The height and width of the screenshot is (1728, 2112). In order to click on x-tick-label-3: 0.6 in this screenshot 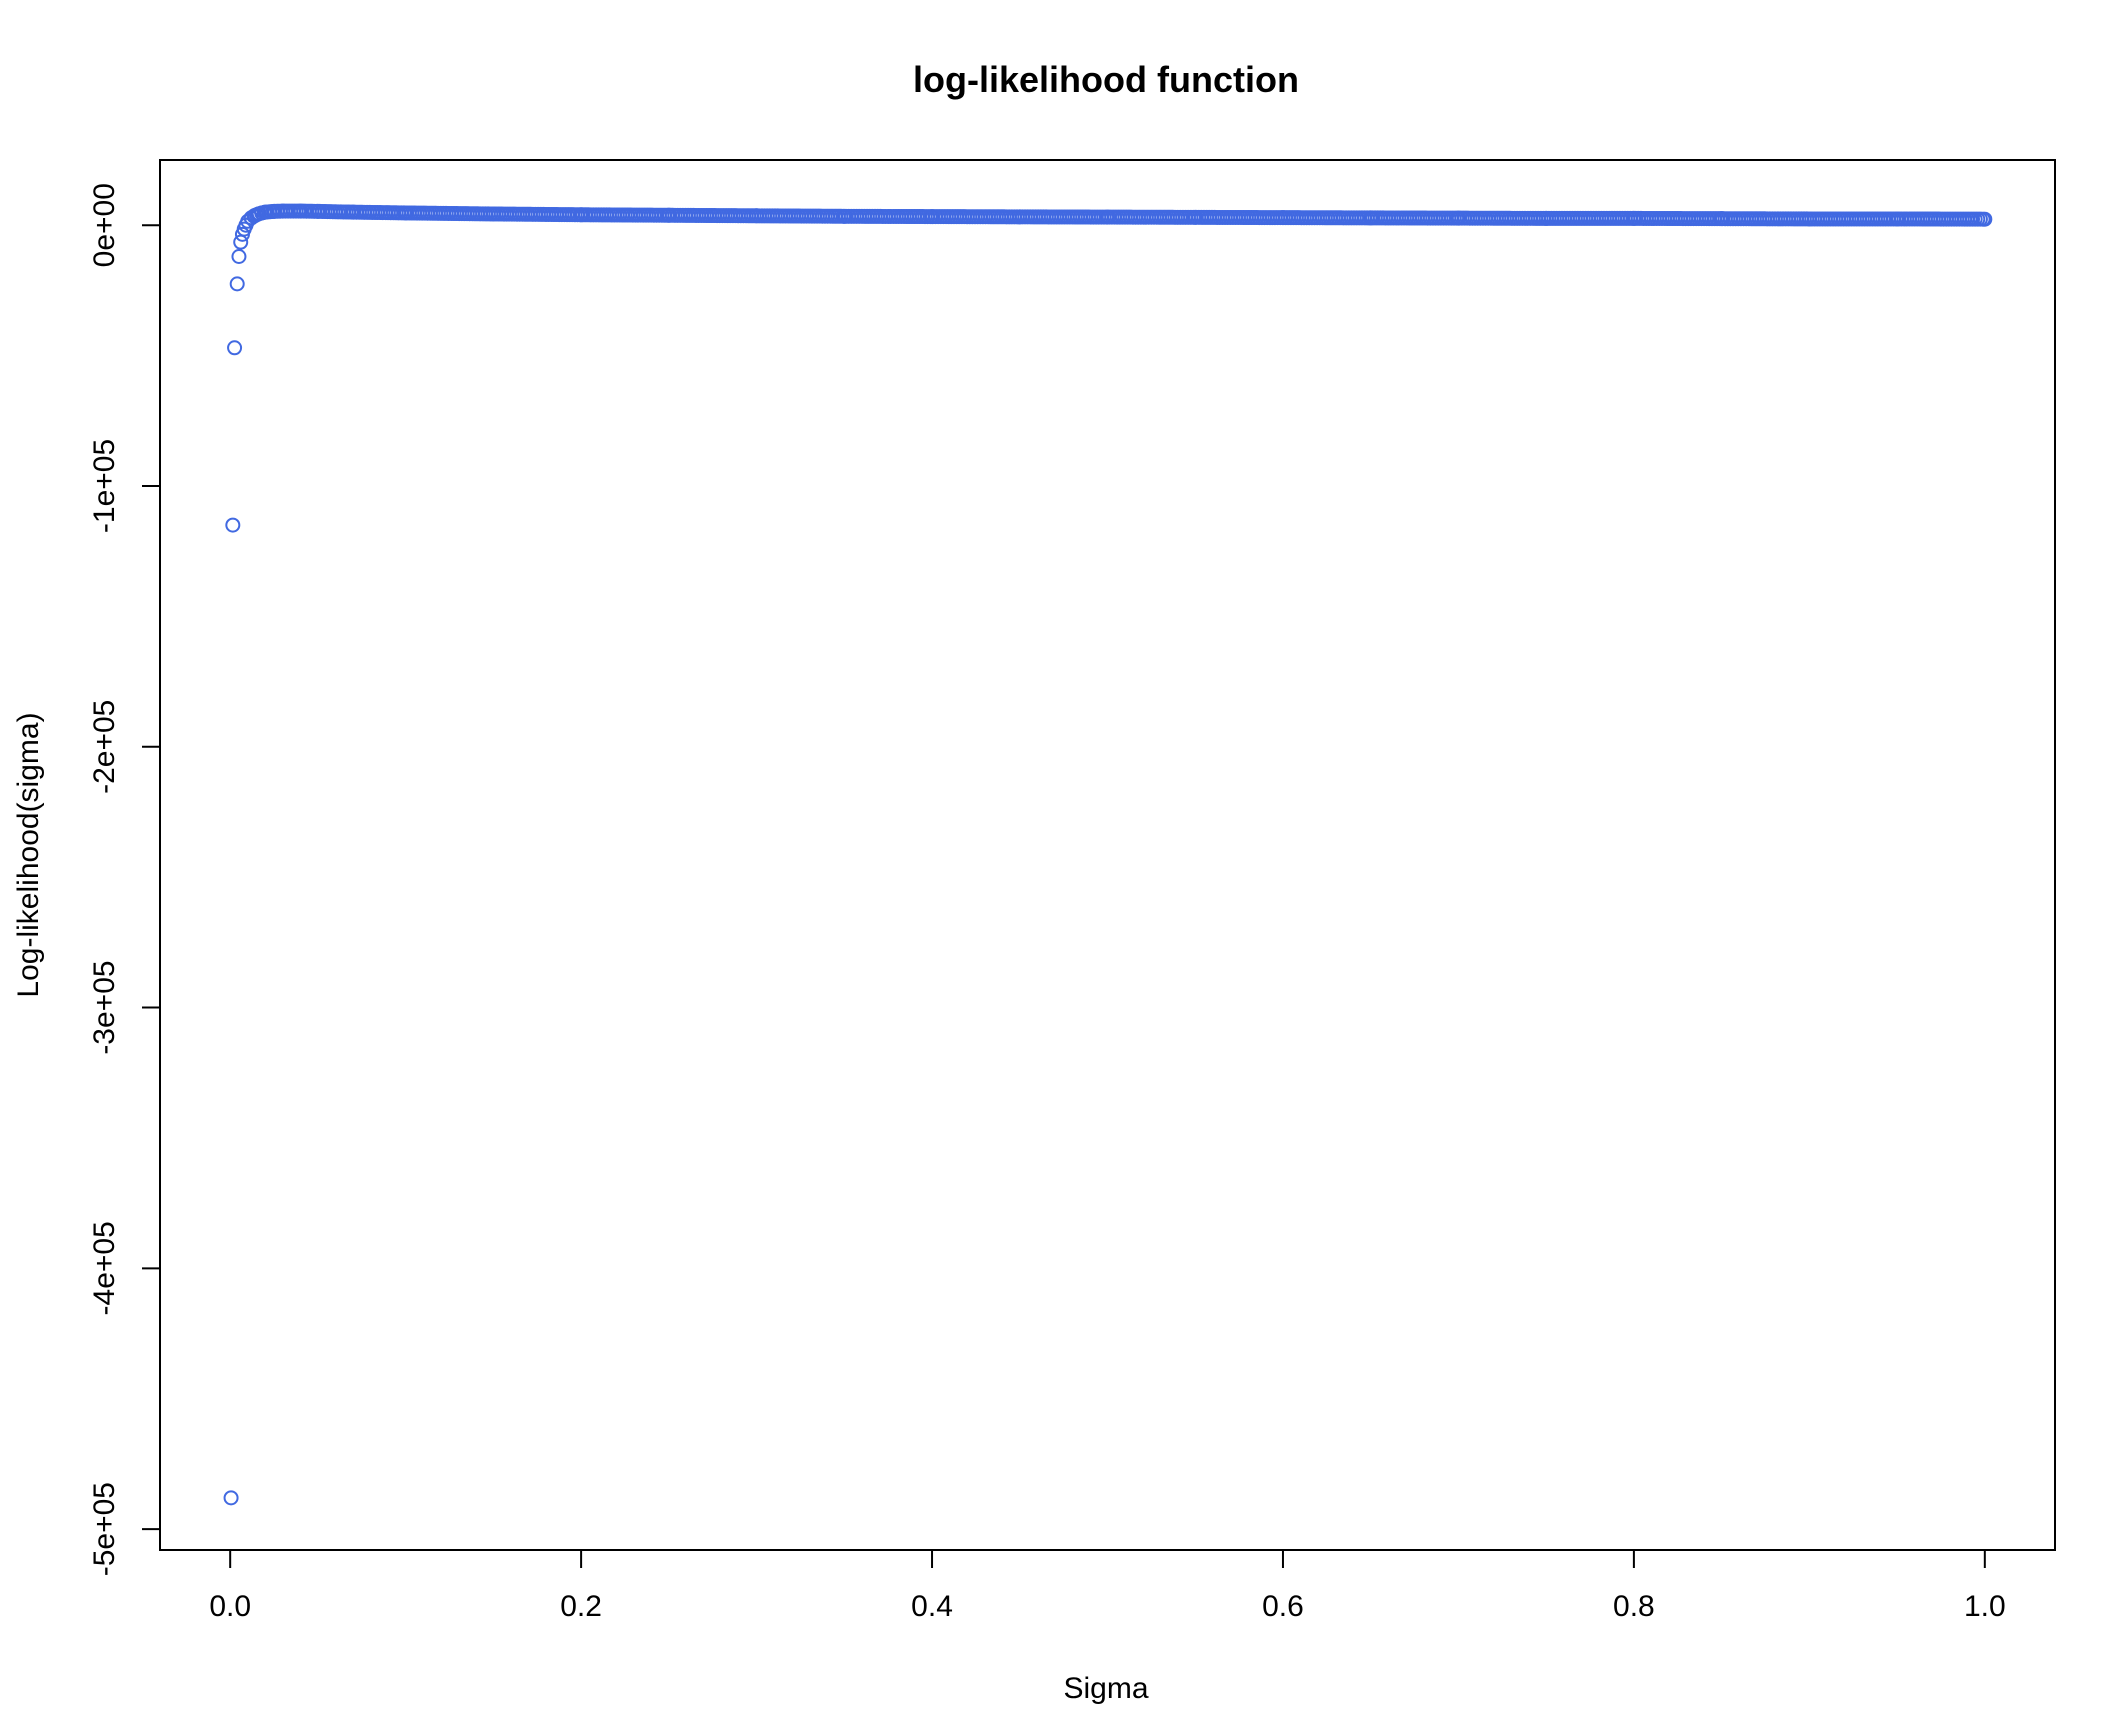, I will do `click(1283, 1606)`.